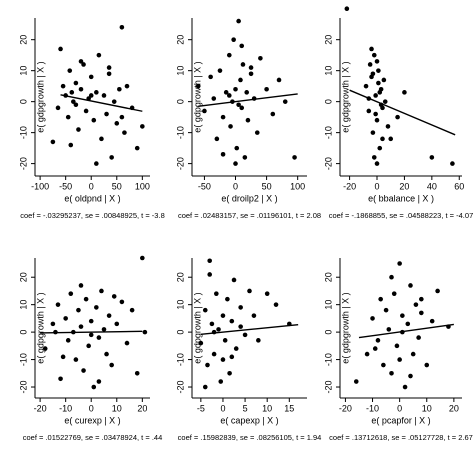  I want to click on x-tick-label: -20, so click(349, 186).